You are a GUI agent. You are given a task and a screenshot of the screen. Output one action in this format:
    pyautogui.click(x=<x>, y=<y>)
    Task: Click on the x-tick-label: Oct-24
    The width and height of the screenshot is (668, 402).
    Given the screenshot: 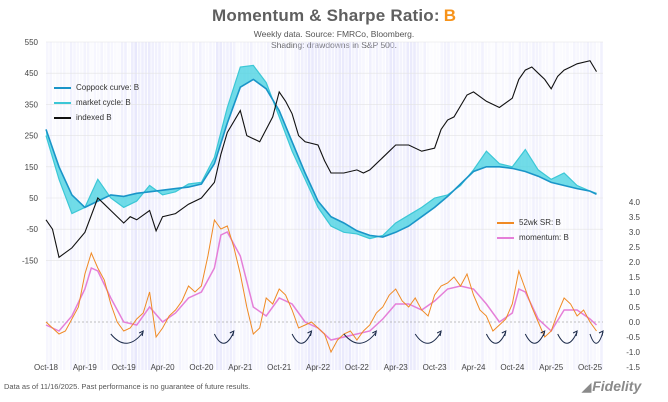 What is the action you would take?
    pyautogui.click(x=512, y=367)
    